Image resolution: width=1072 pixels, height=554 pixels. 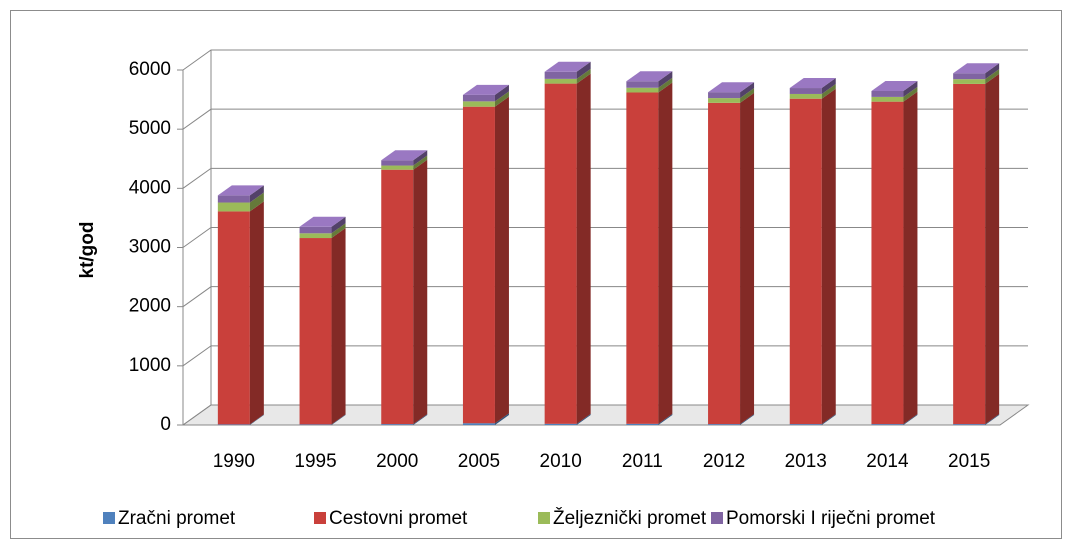 I want to click on x-tick-label: 2014, so click(x=887, y=461).